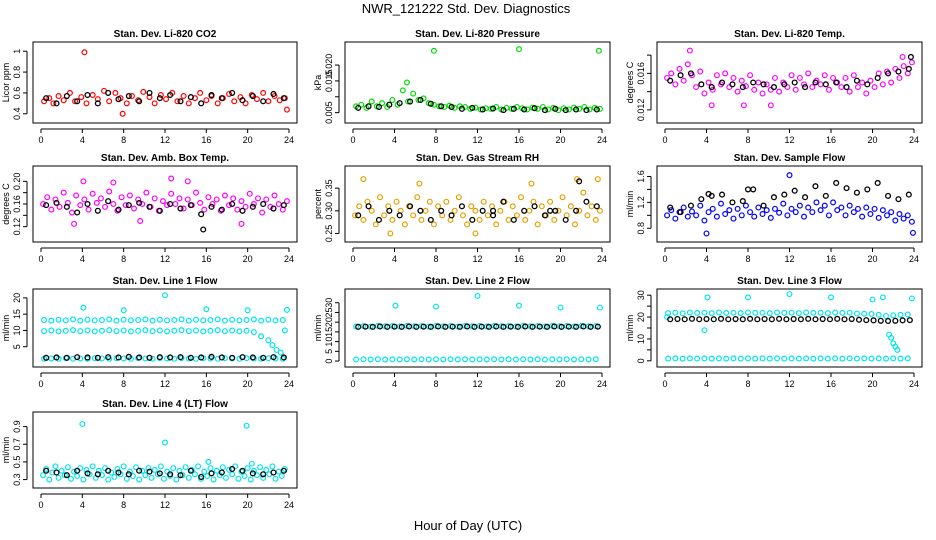 This screenshot has width=936, height=540. What do you see at coordinates (329, 312) in the screenshot?
I see `y-tick-label: 25` at bounding box center [329, 312].